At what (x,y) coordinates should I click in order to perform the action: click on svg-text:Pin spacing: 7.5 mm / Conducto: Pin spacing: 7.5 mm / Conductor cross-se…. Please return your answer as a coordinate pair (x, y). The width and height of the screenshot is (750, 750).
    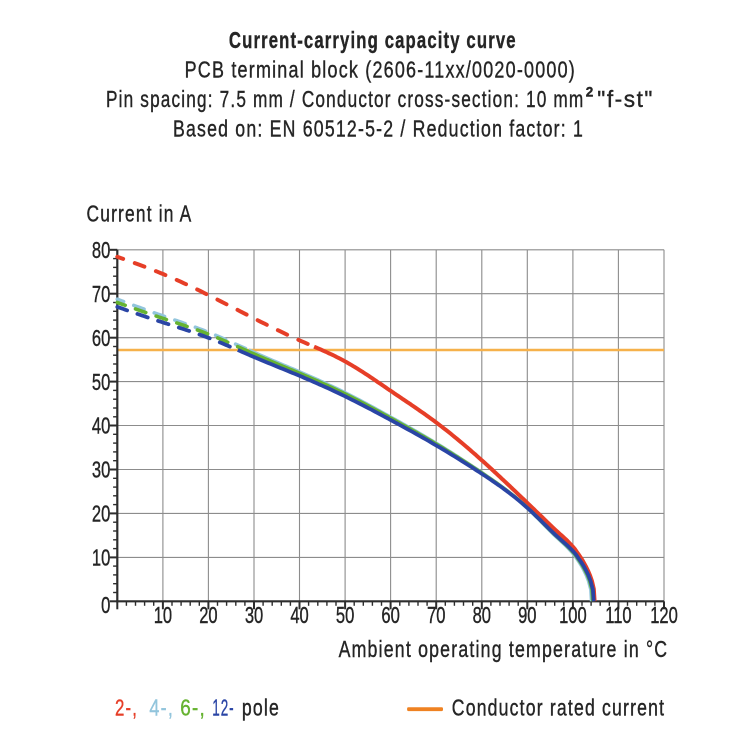
    Looking at the image, I should click on (345, 99).